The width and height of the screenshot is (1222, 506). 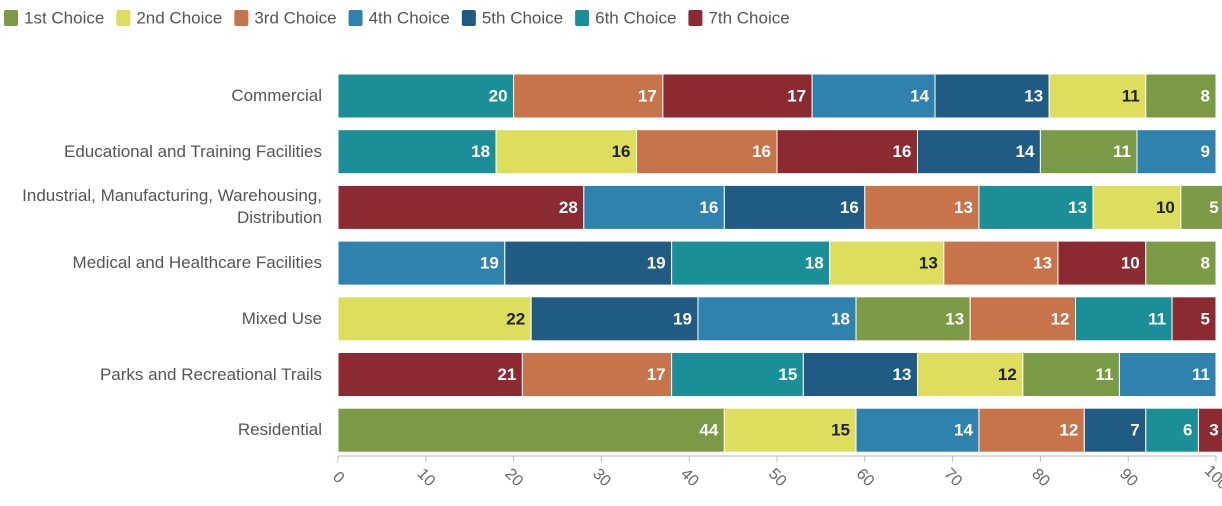 What do you see at coordinates (281, 318) in the screenshot?
I see `y-tick-label: Mixed Use` at bounding box center [281, 318].